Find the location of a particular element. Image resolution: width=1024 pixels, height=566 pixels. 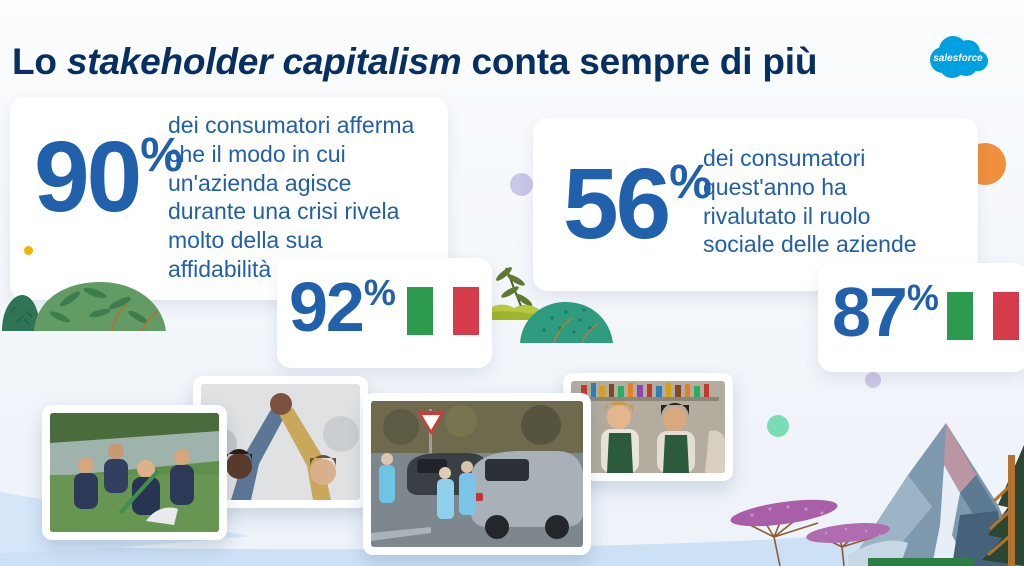

photo-drive-through-testing is located at coordinates (477, 474).